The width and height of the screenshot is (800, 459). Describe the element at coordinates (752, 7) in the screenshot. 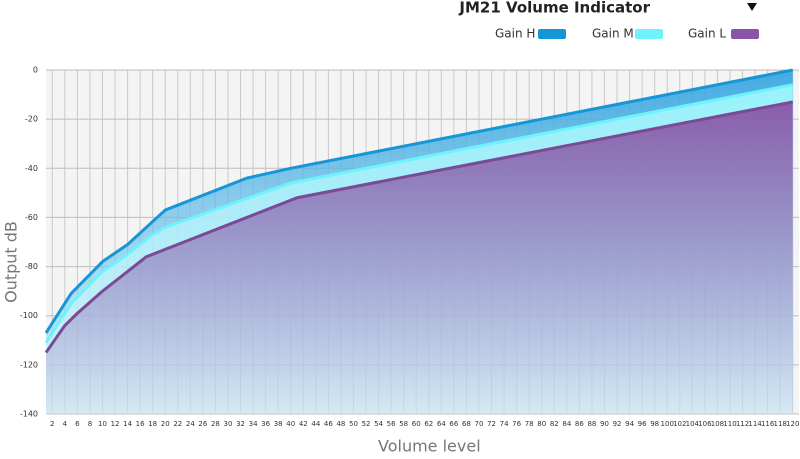

I see `dropdown-arrow` at that location.